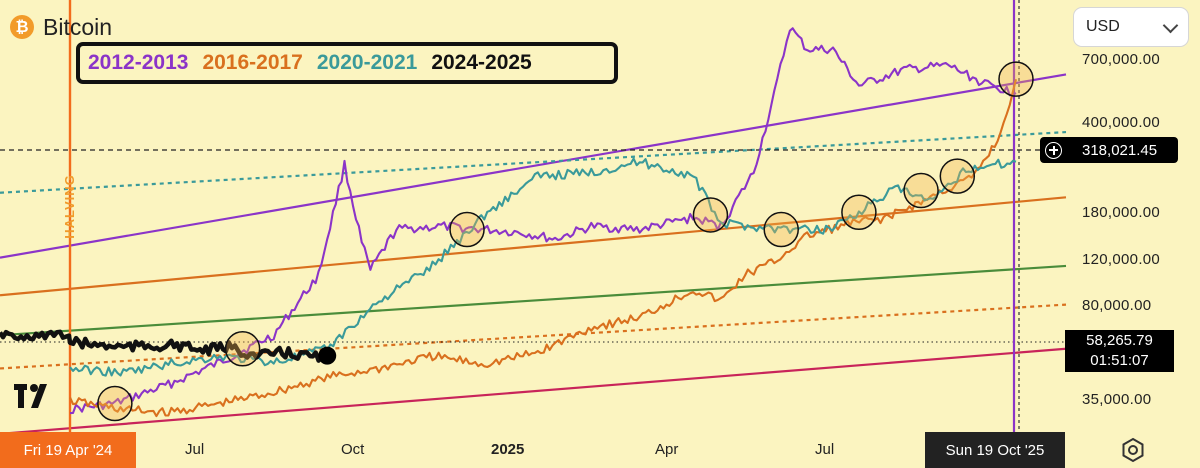  What do you see at coordinates (164, 346) in the screenshot?
I see `series-line-2024-2025` at bounding box center [164, 346].